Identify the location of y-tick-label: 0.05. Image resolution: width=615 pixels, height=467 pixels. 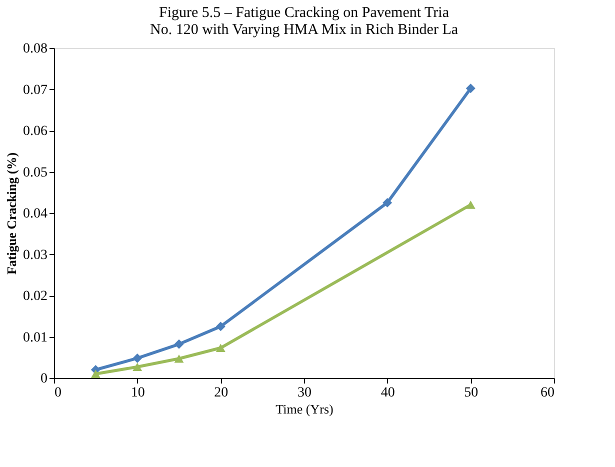
(35, 172).